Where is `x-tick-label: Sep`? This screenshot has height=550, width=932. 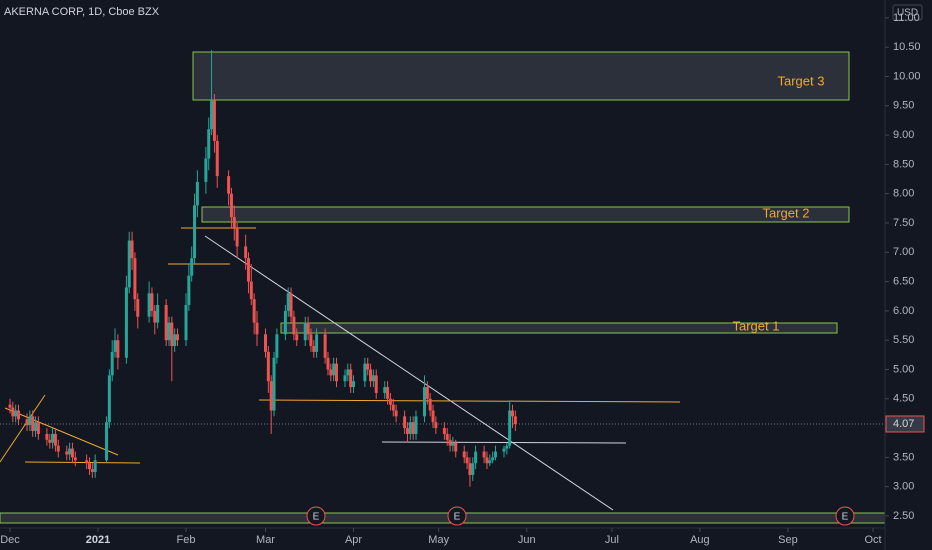
x-tick-label: Sep is located at coordinates (788, 540).